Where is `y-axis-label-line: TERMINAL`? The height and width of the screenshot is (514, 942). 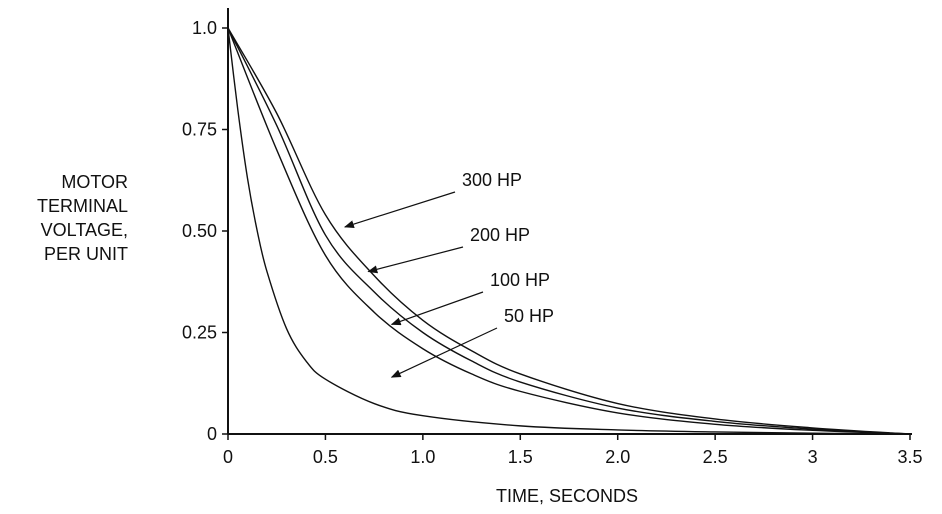
y-axis-label-line: TERMINAL is located at coordinates (82, 206).